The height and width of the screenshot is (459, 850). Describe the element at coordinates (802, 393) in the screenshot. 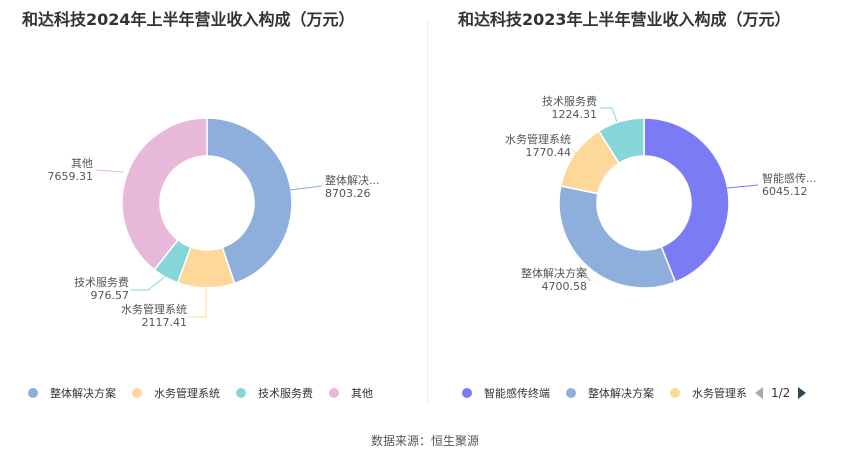

I see `next-page-icon` at that location.